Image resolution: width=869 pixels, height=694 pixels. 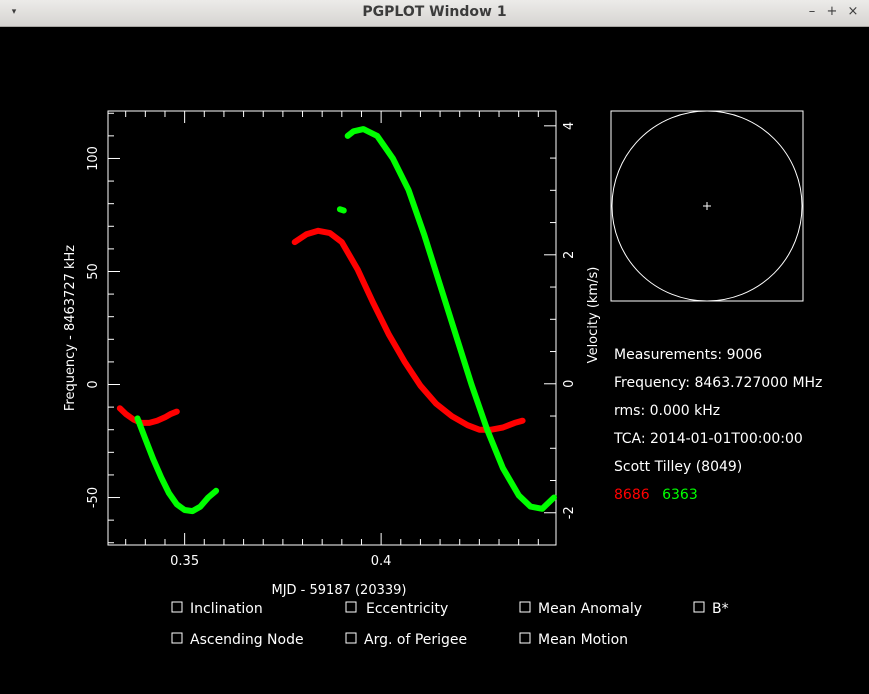 I want to click on checkbox-label: Mean Anomaly, so click(x=590, y=609).